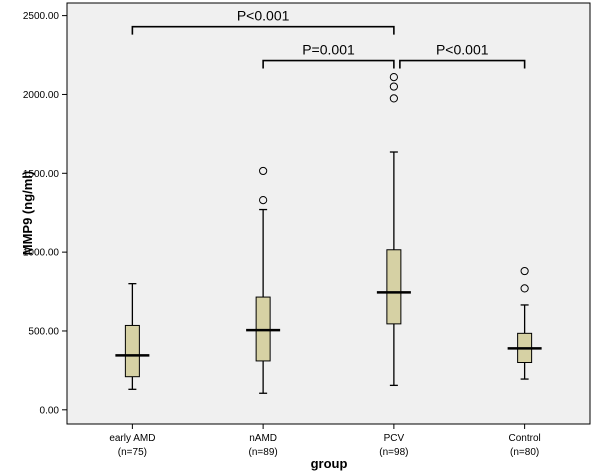 The height and width of the screenshot is (472, 592). Describe the element at coordinates (132, 452) in the screenshot. I see `x-tick-count-label: (n=75)` at that location.